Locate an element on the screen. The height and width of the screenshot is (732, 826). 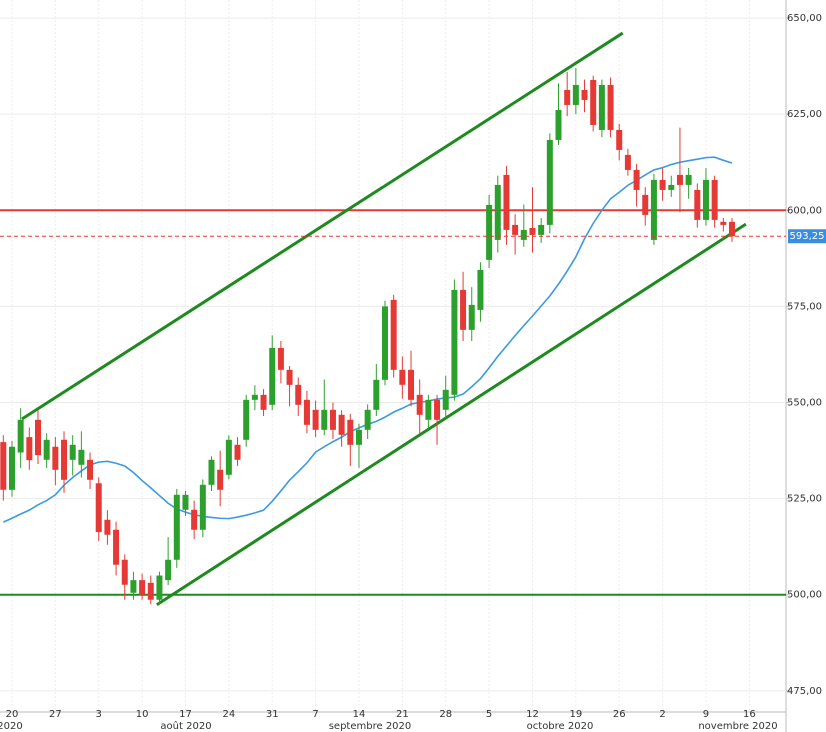
x-tick-label: 16 is located at coordinates (749, 714).